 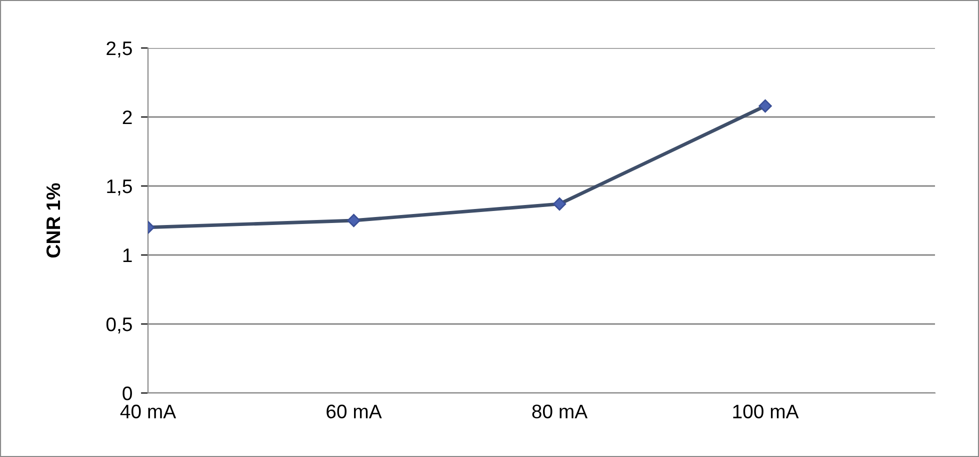 What do you see at coordinates (766, 411) in the screenshot?
I see `x-tick-label: 100 mA` at bounding box center [766, 411].